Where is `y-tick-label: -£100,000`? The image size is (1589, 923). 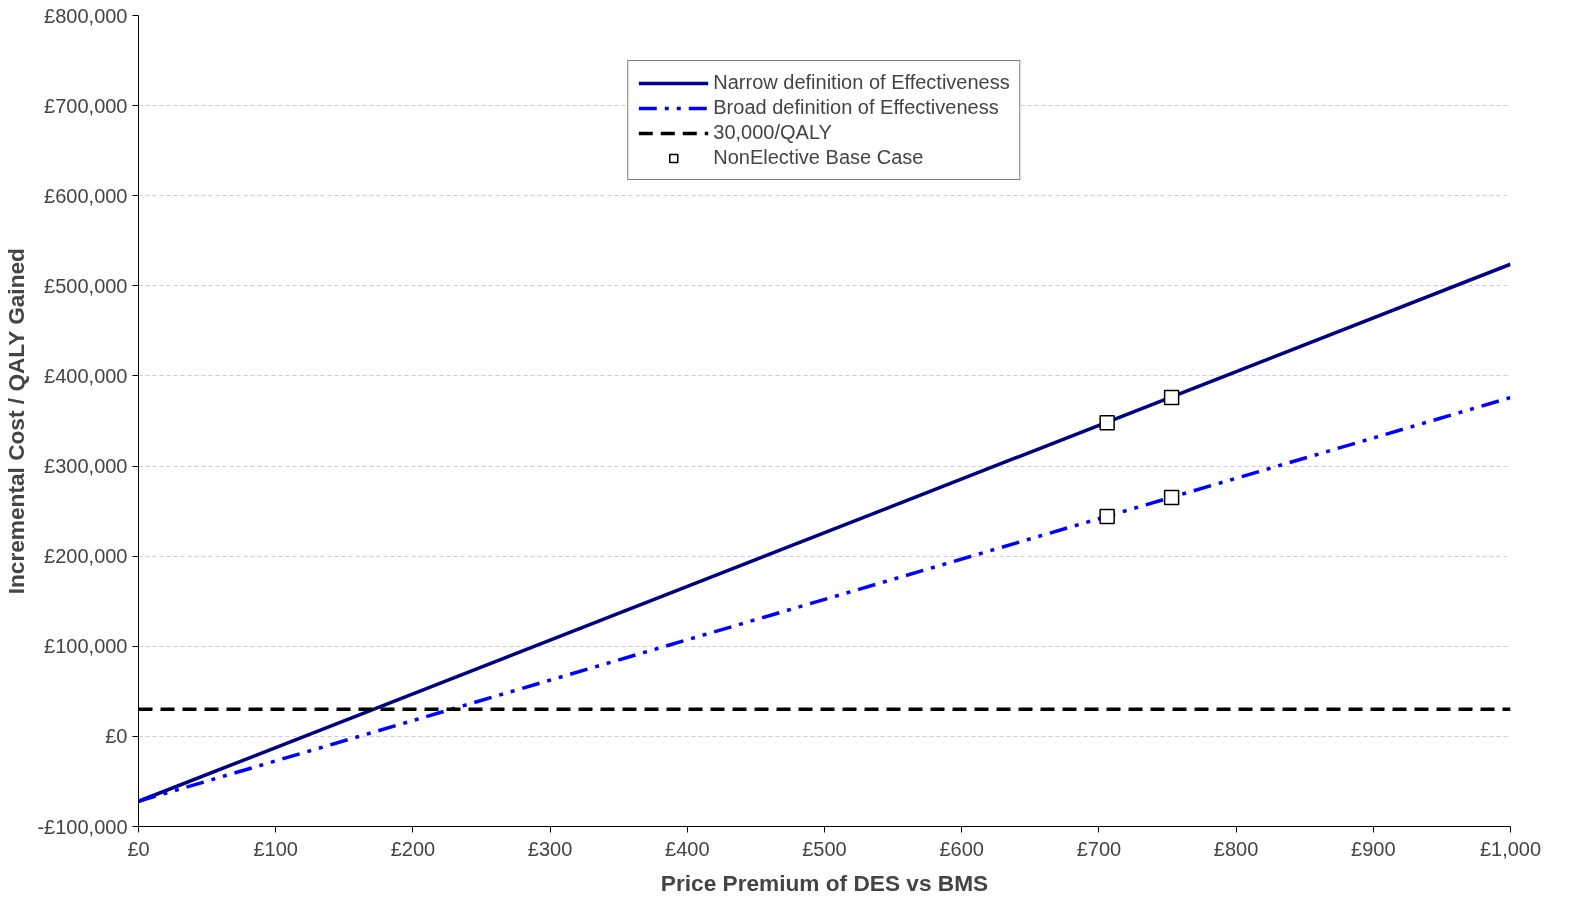 y-tick-label: -£100,000 is located at coordinates (82, 826).